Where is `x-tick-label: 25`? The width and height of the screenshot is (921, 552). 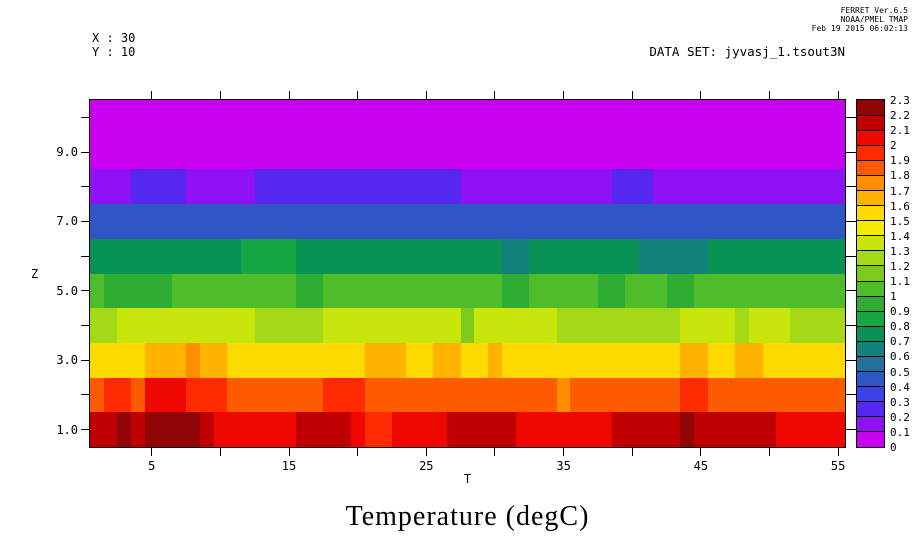
x-tick-label: 25 is located at coordinates (426, 466).